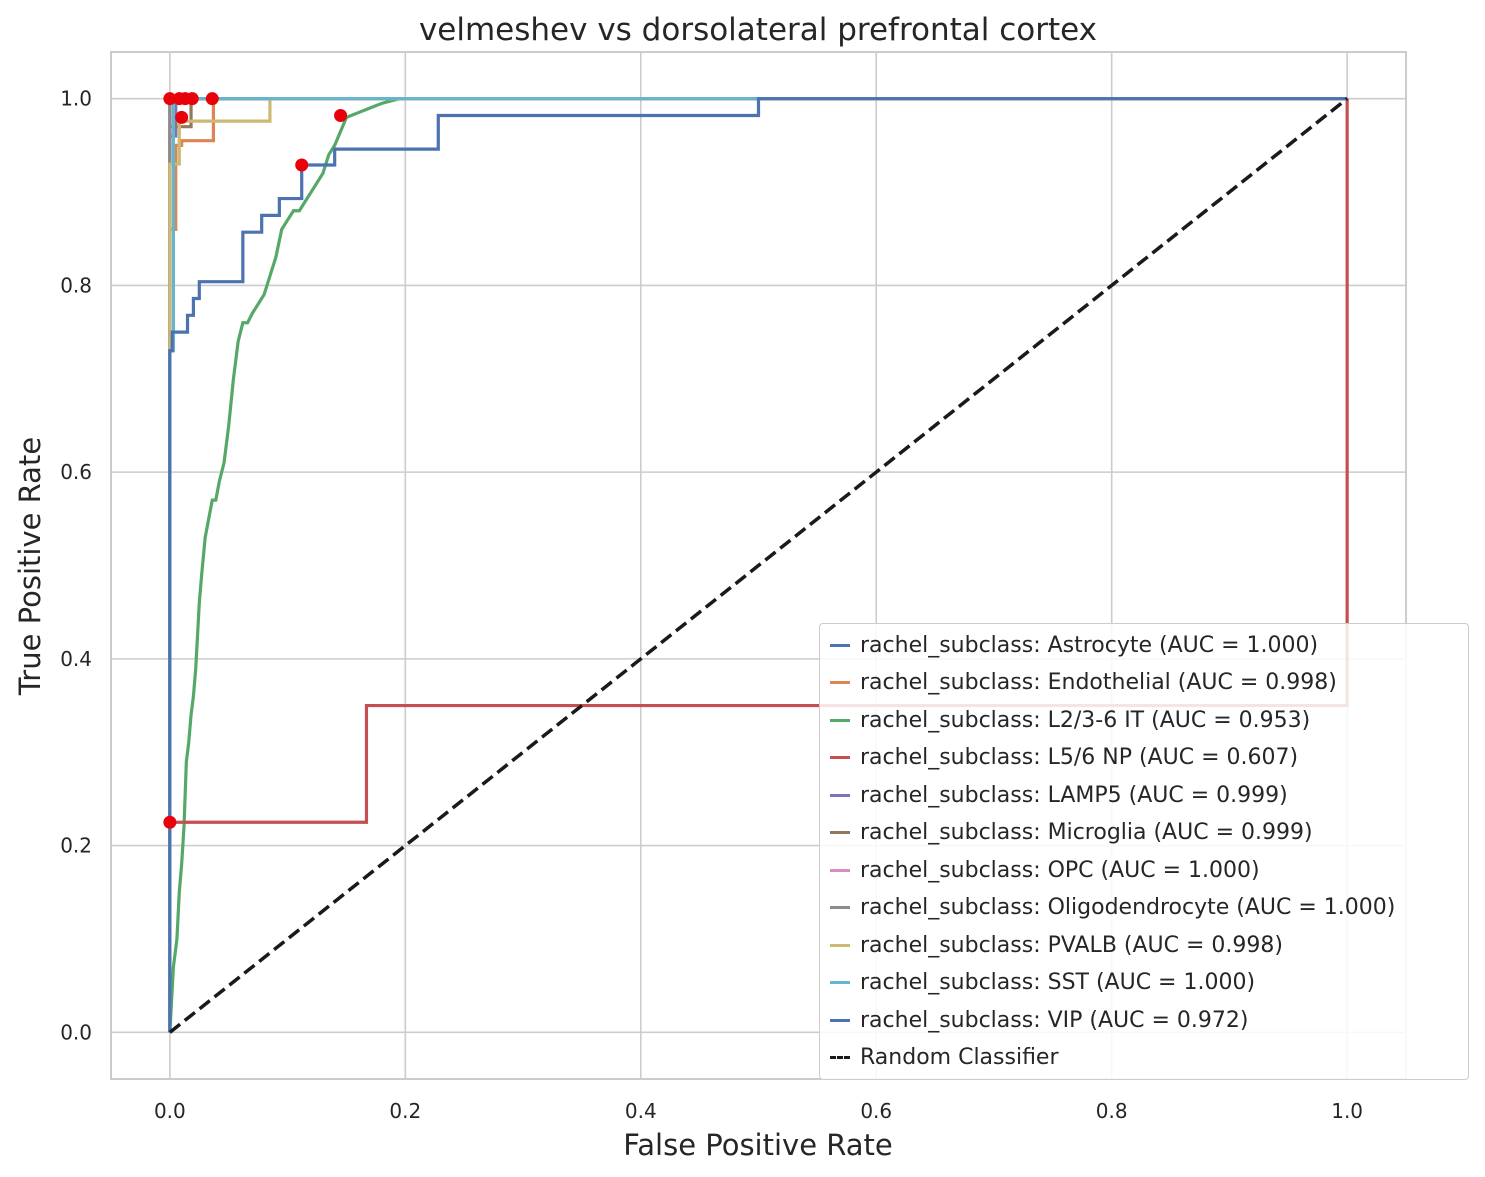 Image resolution: width=1485 pixels, height=1177 pixels. I want to click on legend-item: rachel_subclass: LAMP5 (AUC = 0.999), so click(1059, 795).